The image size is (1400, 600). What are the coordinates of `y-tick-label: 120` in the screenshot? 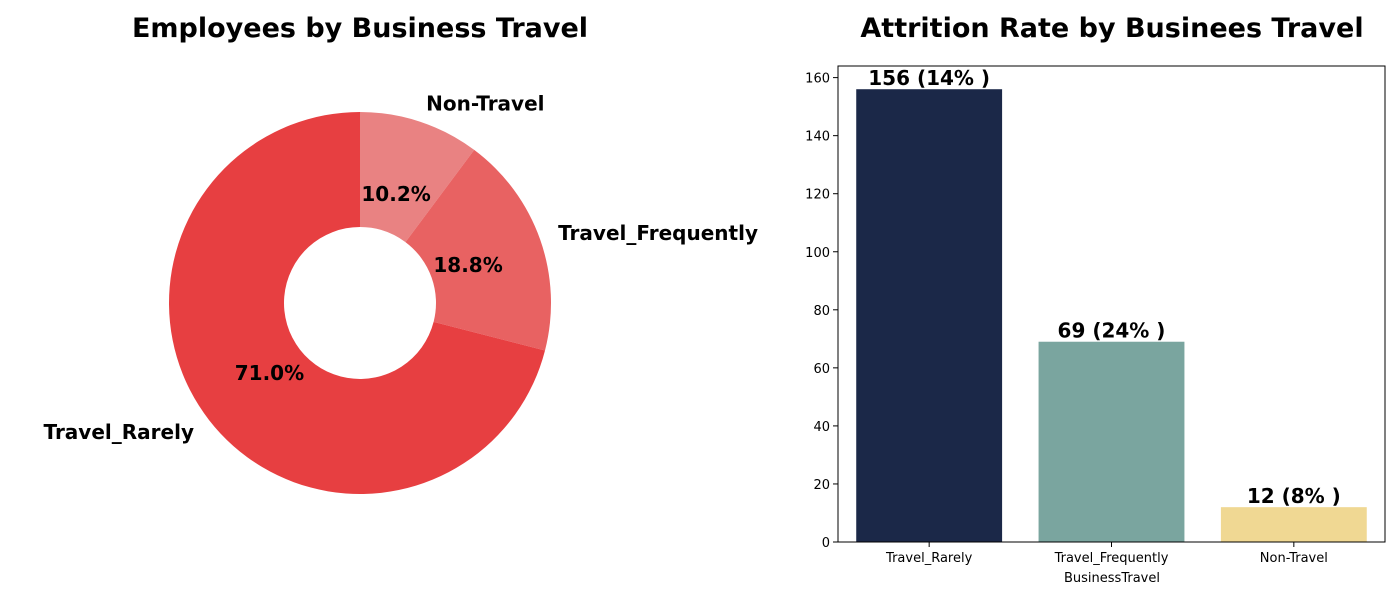 It's located at (817, 195).